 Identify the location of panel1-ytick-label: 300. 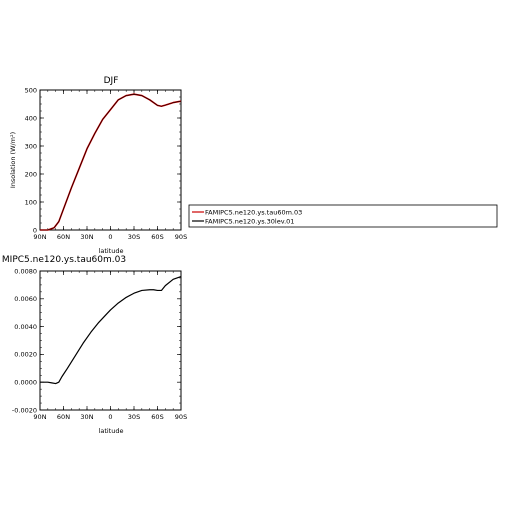
(31, 146).